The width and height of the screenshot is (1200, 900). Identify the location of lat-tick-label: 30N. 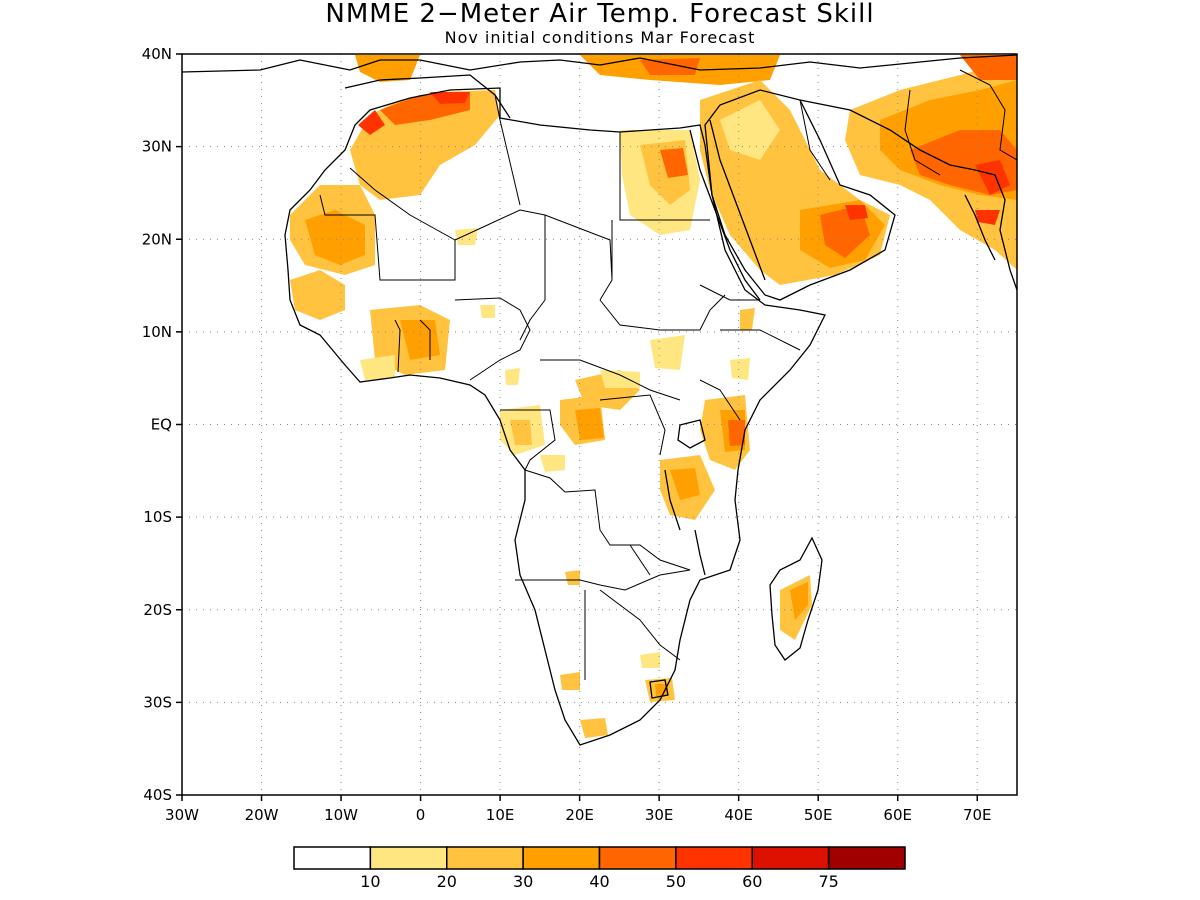
(157, 147).